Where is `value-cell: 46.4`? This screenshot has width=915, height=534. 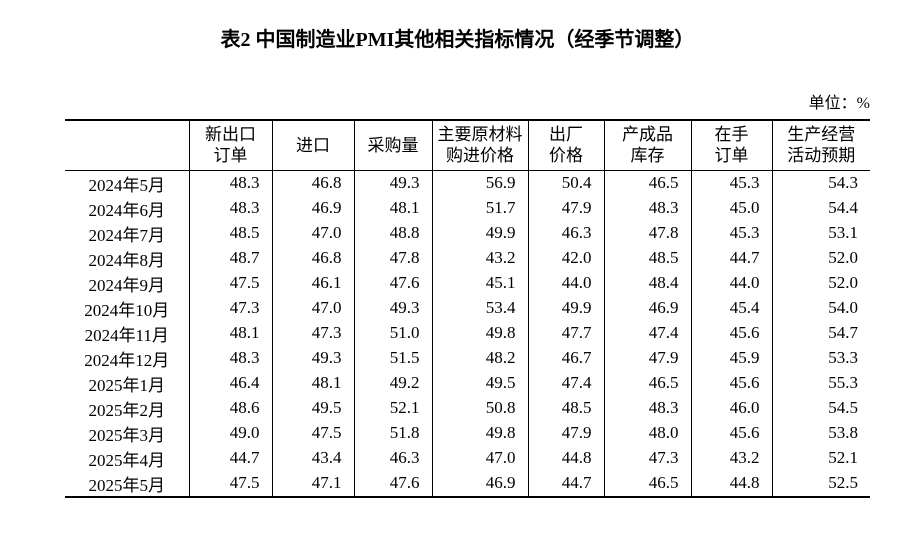 value-cell: 46.4 is located at coordinates (230, 383).